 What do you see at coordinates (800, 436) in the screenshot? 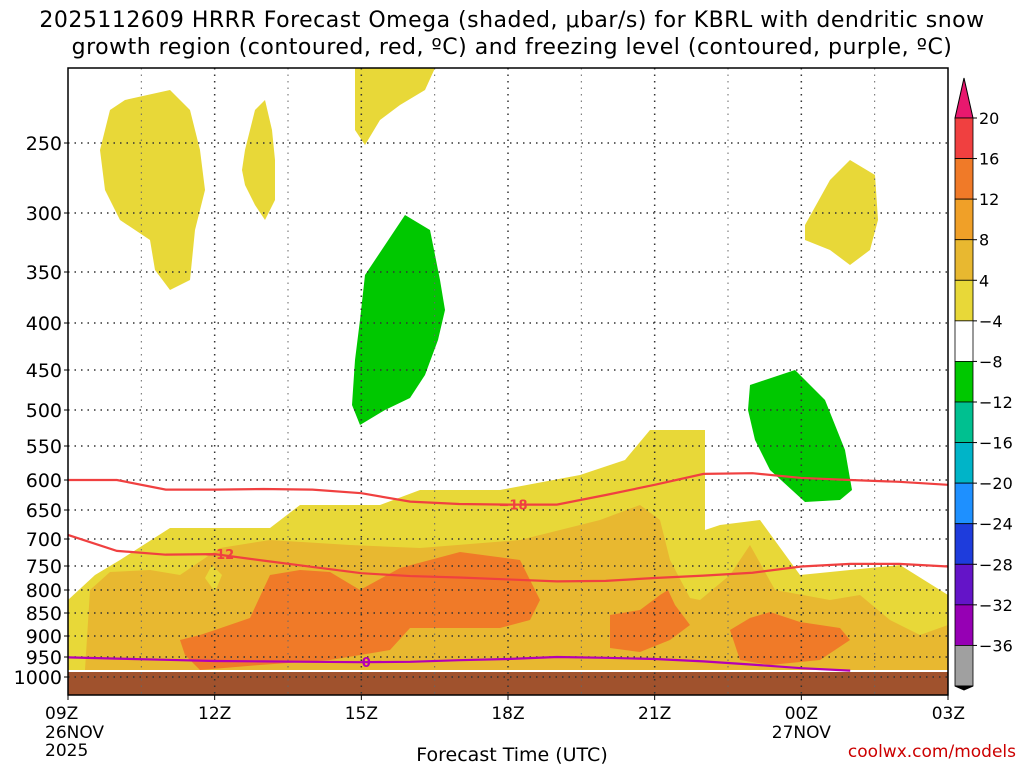
I see `omega-neg4-neg8-cell-00z` at bounding box center [800, 436].